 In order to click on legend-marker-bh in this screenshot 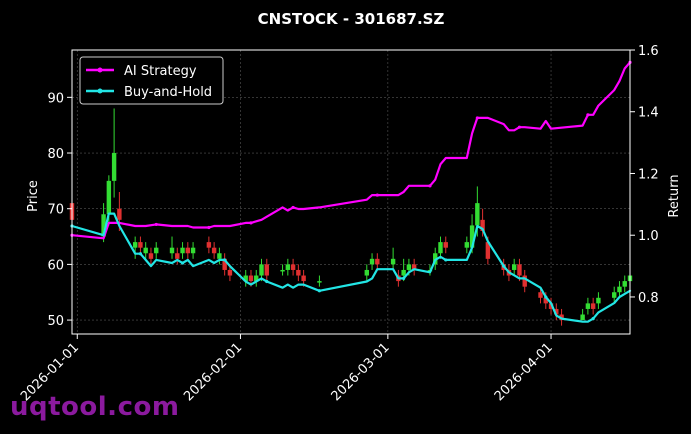, I will do `click(100, 91)`.